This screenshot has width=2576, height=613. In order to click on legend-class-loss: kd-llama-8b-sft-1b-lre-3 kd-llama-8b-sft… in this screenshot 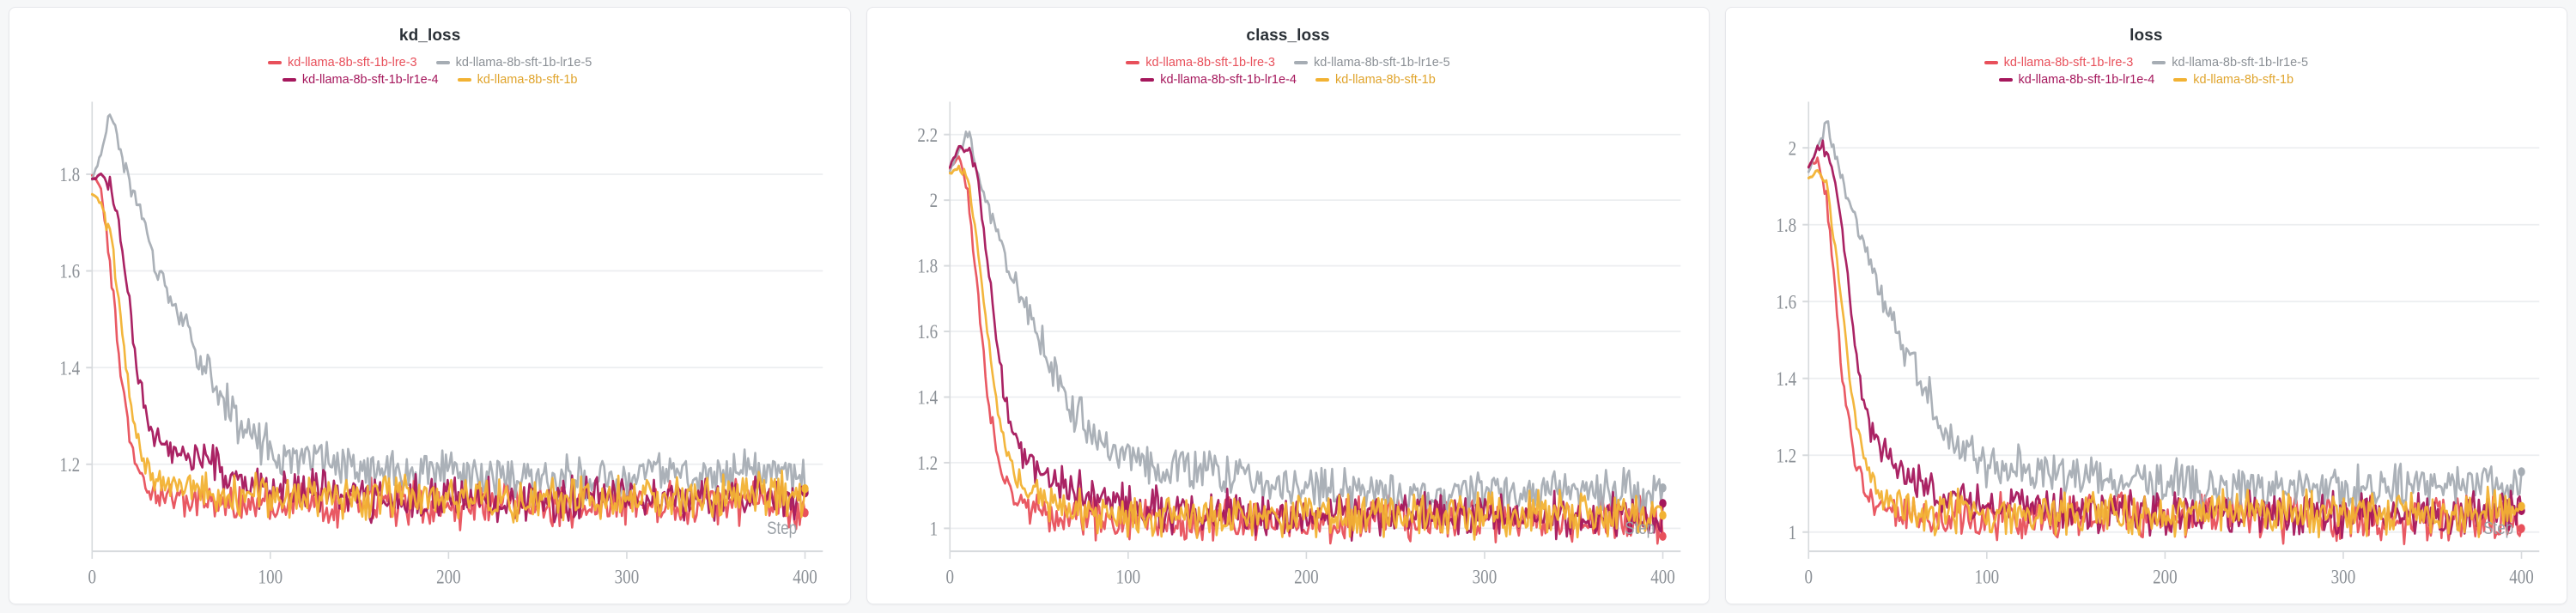, I will do `click(1287, 71)`.